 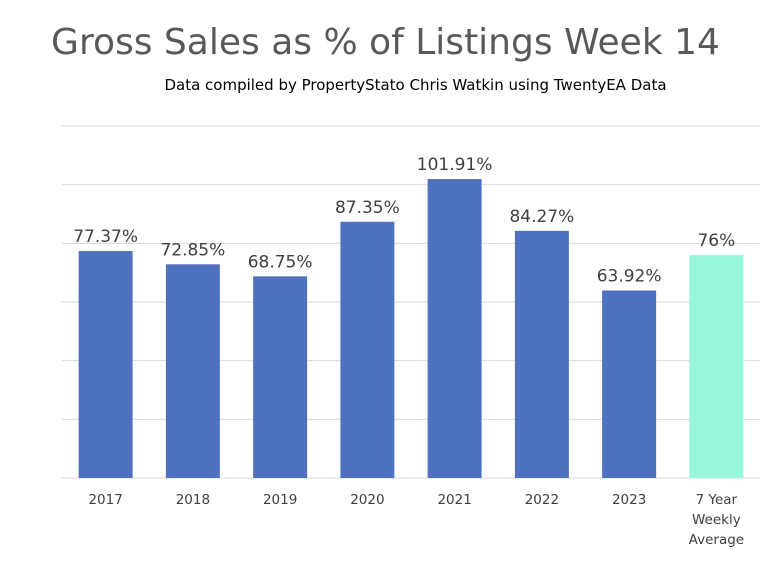 I want to click on data-label-4: 87.35%, so click(x=367, y=208).